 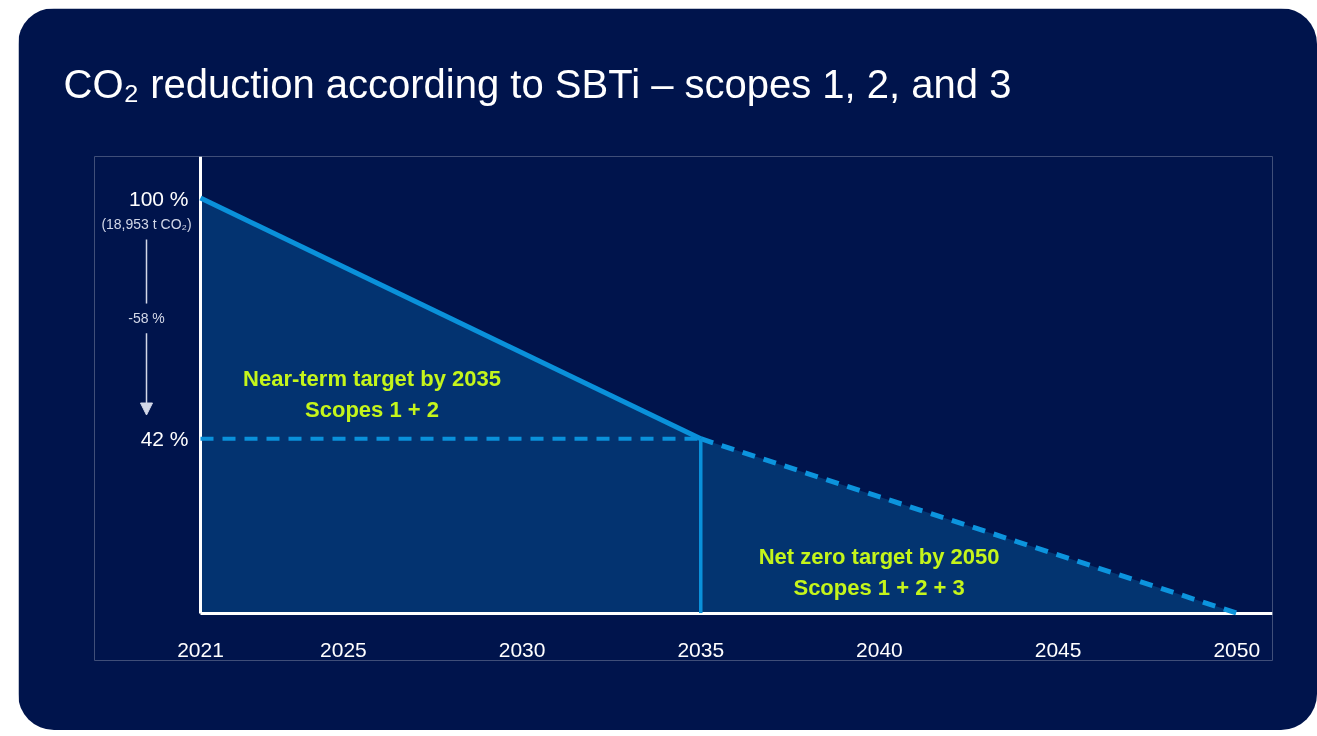 What do you see at coordinates (537, 83) in the screenshot?
I see `chart-title: CO₂ reduction according to SBTi – scopes 1, 2, and 3` at bounding box center [537, 83].